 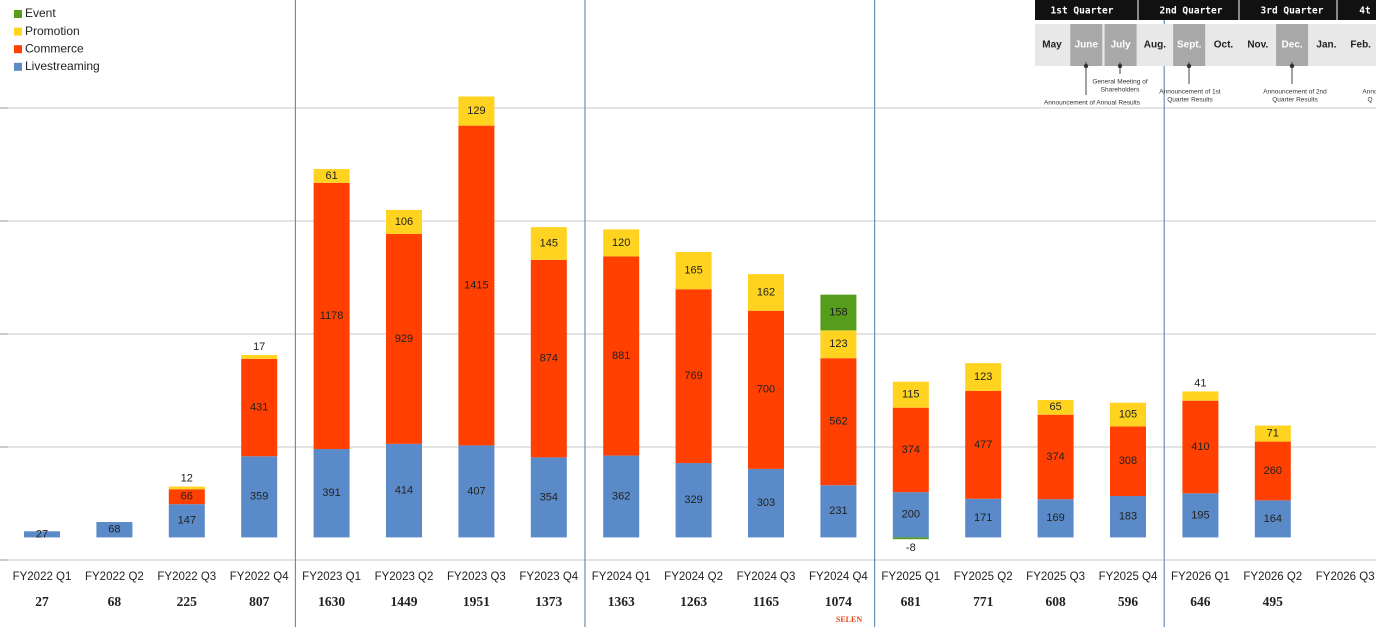 What do you see at coordinates (42, 601) in the screenshot?
I see `total-label: 27` at bounding box center [42, 601].